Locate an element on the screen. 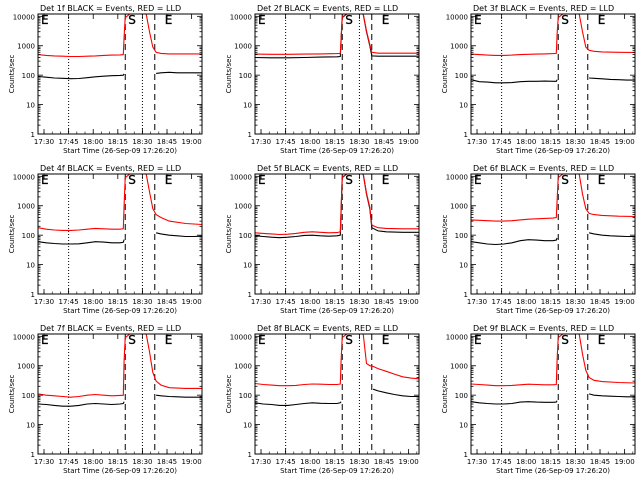  y-tick-label: 1000 is located at coordinates (243, 47).